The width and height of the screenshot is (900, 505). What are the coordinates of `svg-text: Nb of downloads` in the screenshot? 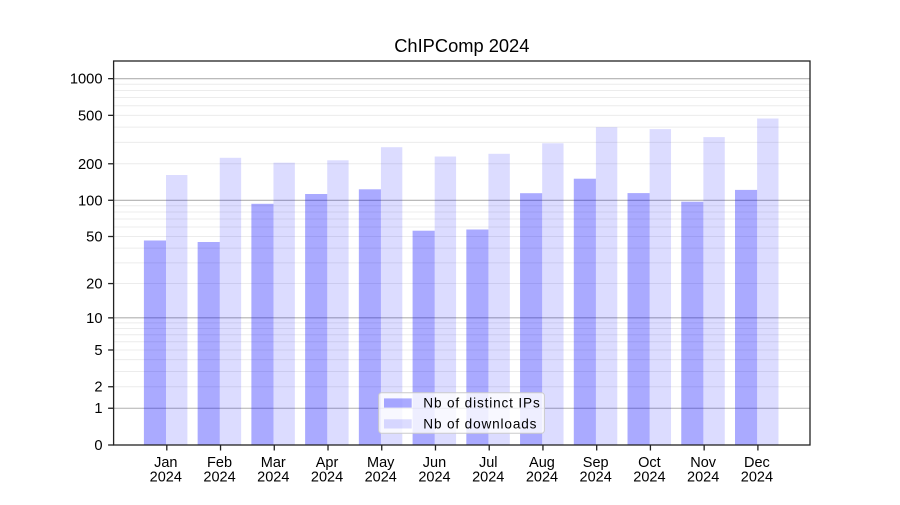 It's located at (480, 424).